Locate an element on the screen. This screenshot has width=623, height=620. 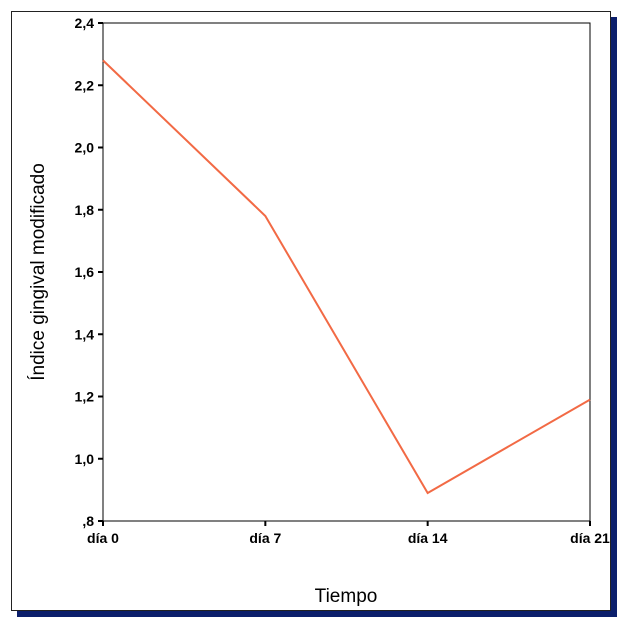
y-tick-label: 1,2 is located at coordinates (85, 397).